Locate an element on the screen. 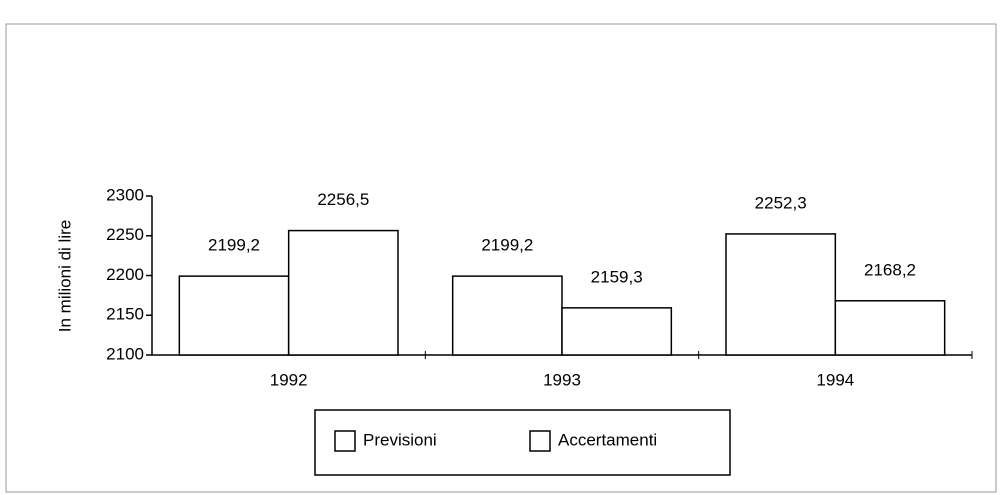 Image resolution: width=1000 pixels, height=495 pixels. x-tick-label: 1994 is located at coordinates (835, 379).